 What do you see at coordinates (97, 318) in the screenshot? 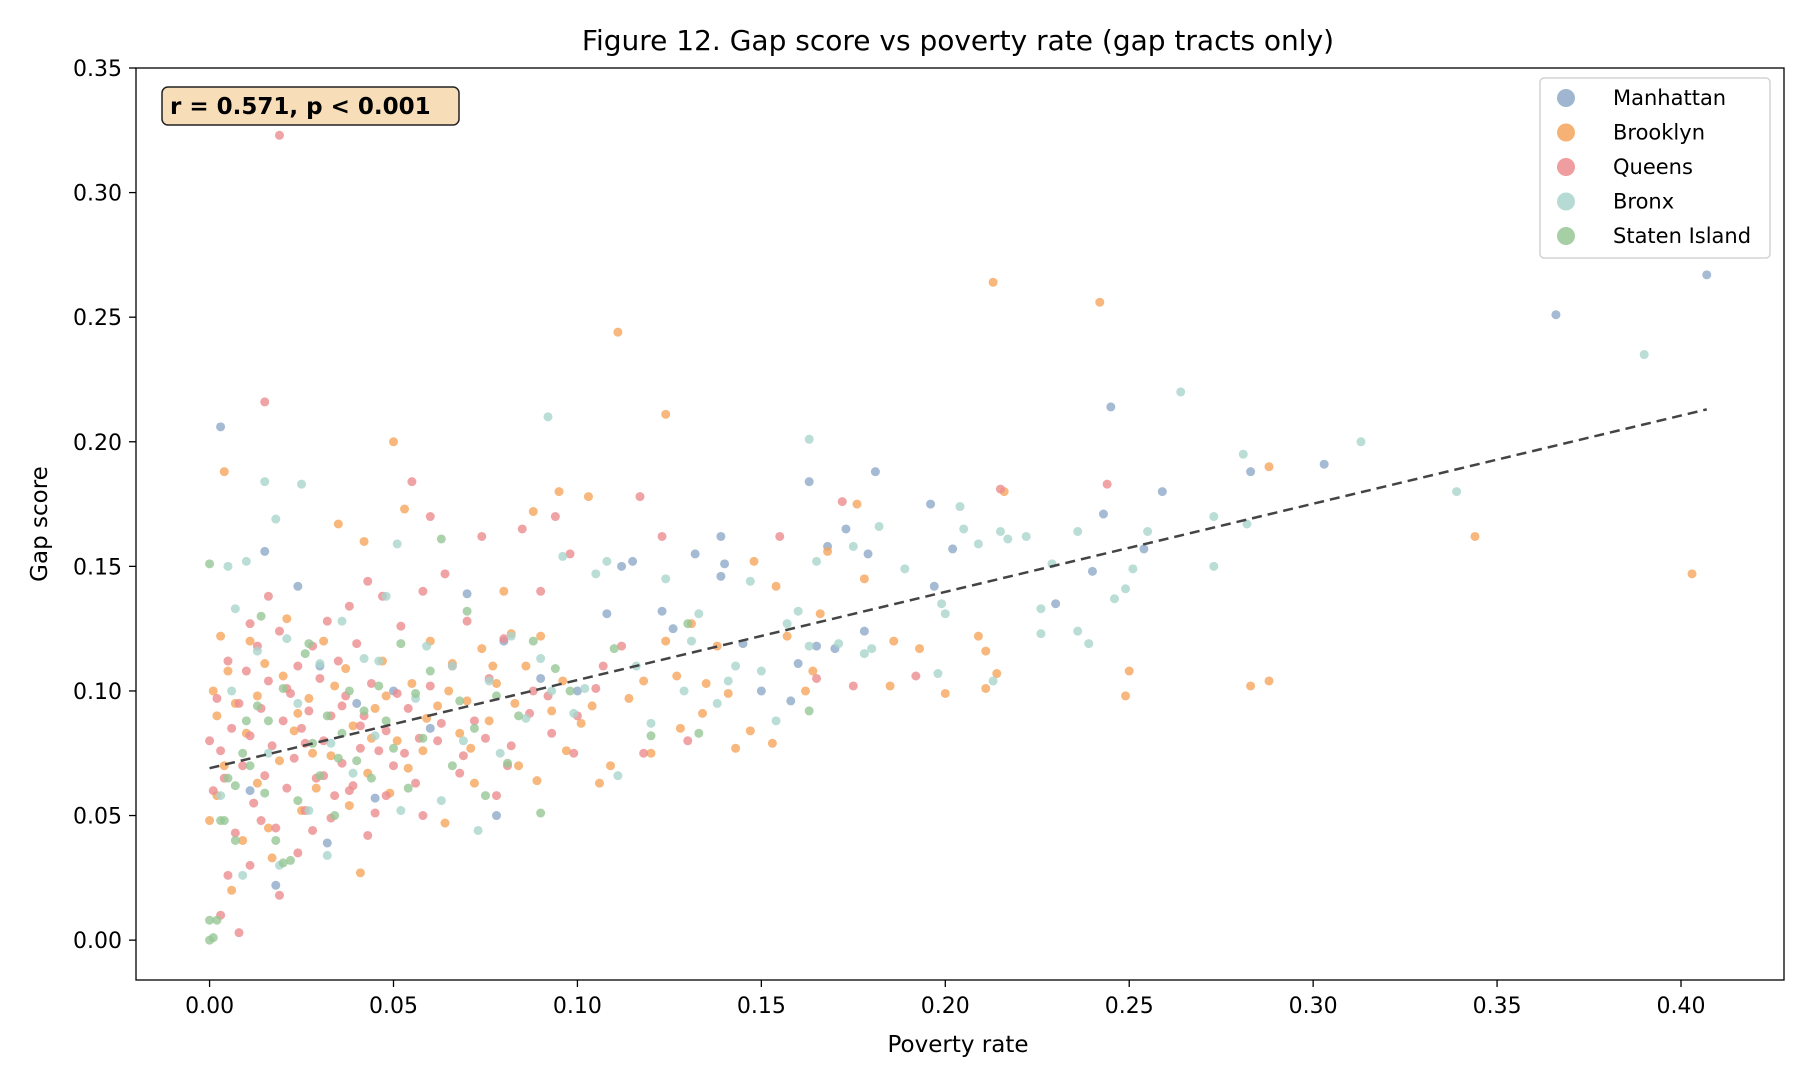
I see `y-tick-label: 0.25` at bounding box center [97, 318].